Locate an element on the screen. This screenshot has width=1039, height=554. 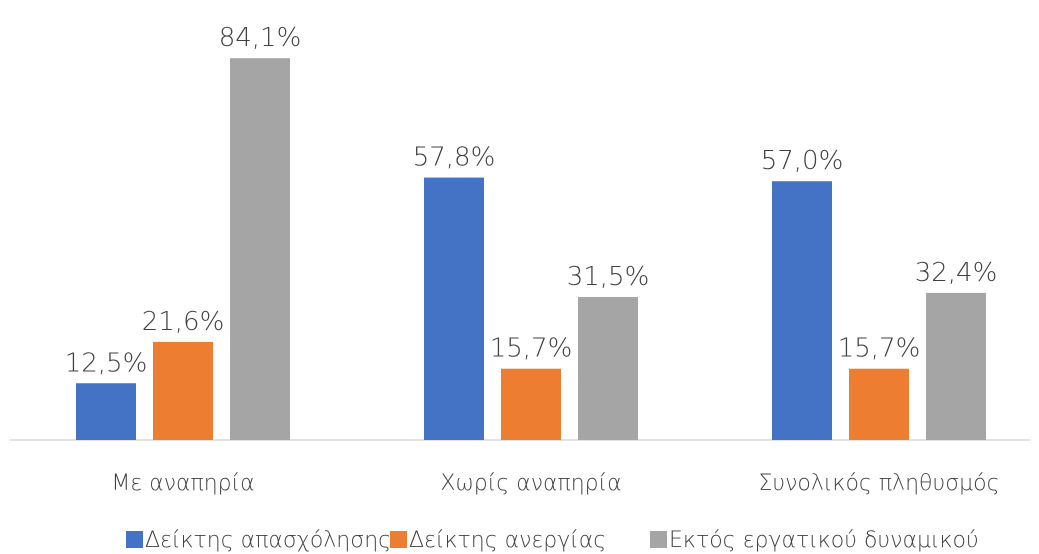
data-label: 21,6% is located at coordinates (183, 322).